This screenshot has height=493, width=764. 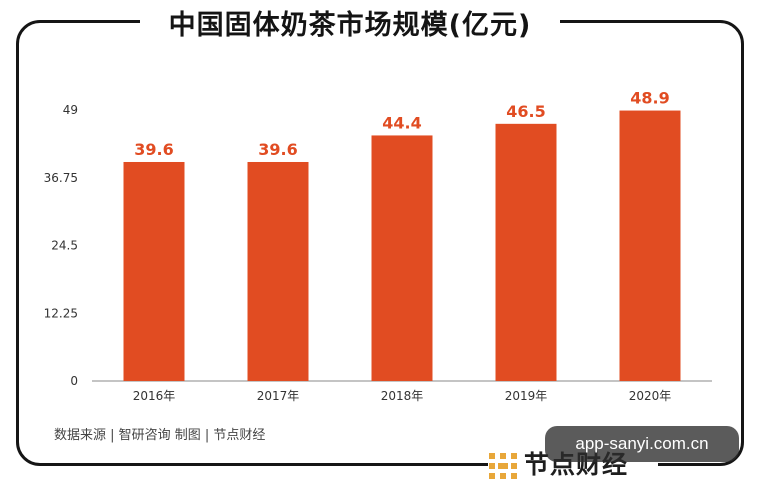 What do you see at coordinates (61, 178) in the screenshot?
I see `y-tick-label: 36.75` at bounding box center [61, 178].